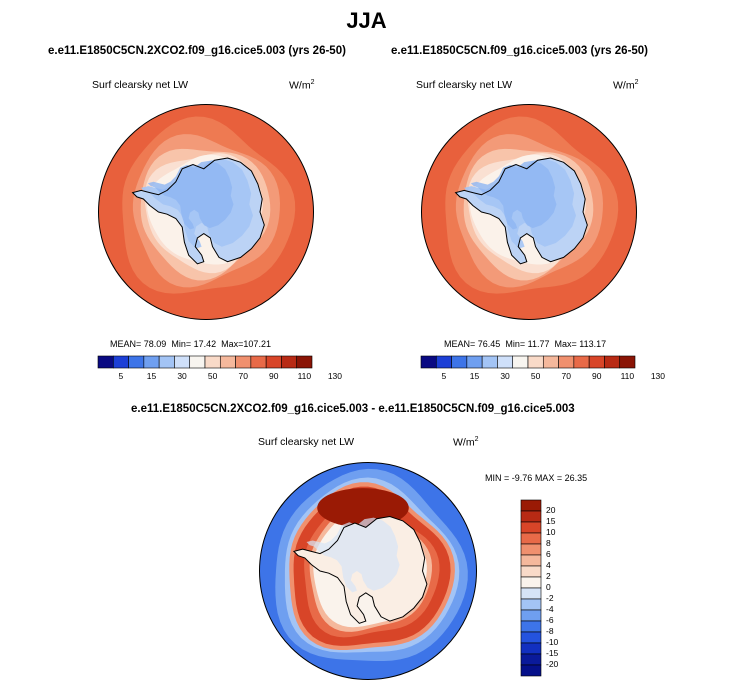 The height and width of the screenshot is (686, 733). What do you see at coordinates (550, 609) in the screenshot?
I see `colorbar-tick-label: -4` at bounding box center [550, 609].